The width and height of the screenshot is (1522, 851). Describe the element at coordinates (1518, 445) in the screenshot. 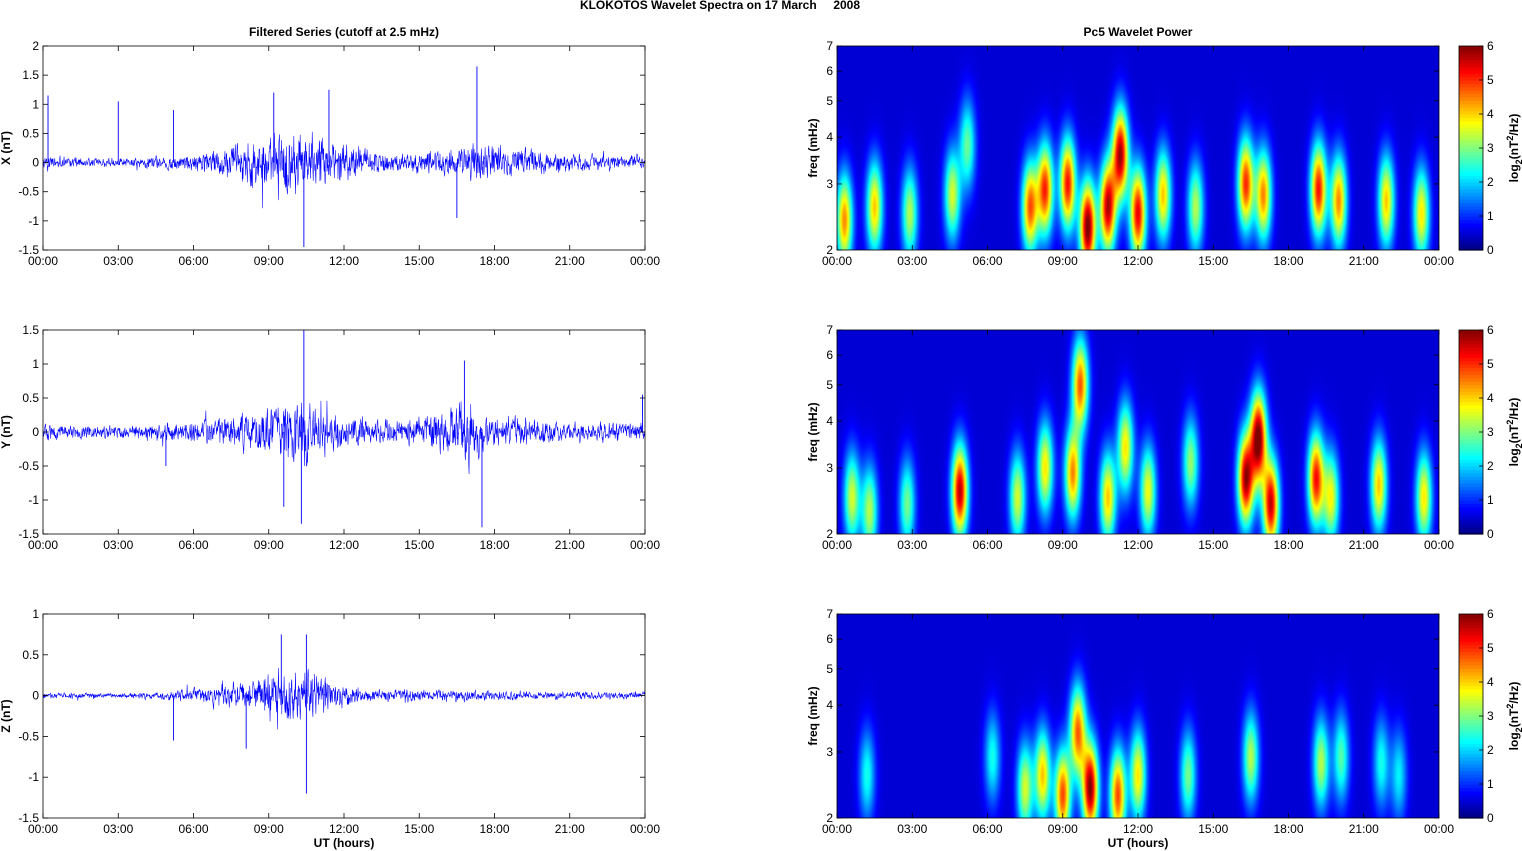

I see `colorbar-label-part: 2` at that location.